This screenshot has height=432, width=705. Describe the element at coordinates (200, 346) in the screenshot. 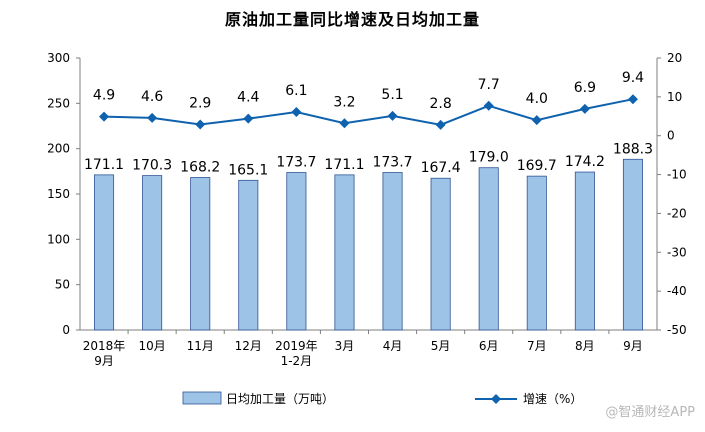

I see `x-tick-label: 11月` at that location.